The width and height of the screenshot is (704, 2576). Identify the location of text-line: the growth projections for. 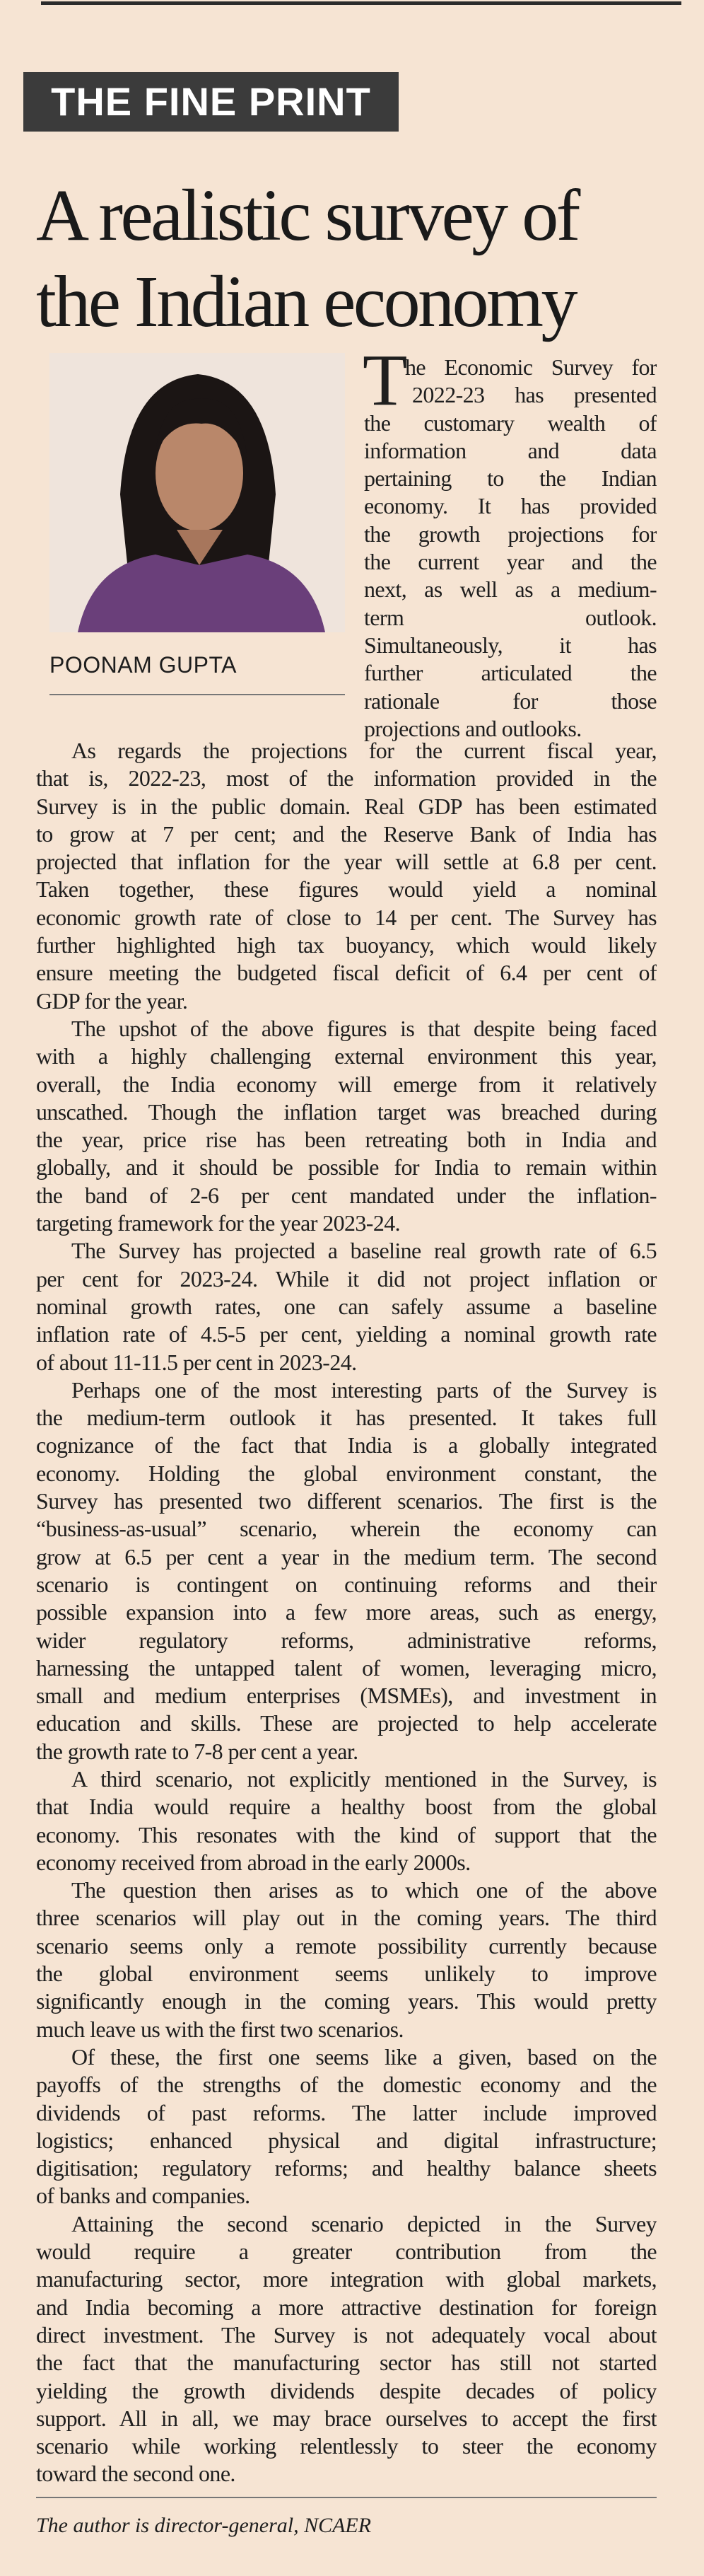
(510, 534).